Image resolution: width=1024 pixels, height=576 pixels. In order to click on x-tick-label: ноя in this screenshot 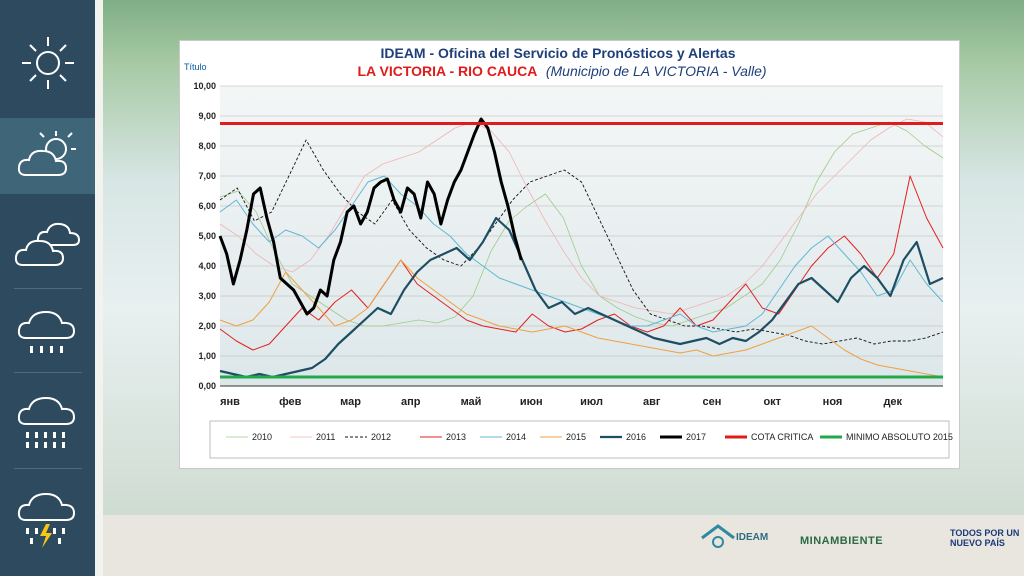, I will do `click(833, 402)`.